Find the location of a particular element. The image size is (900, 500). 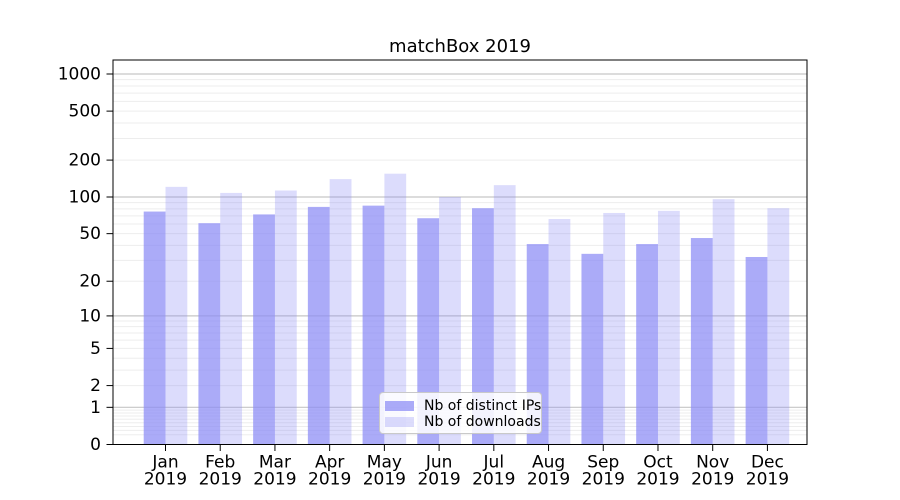

legend-swatch-distinct-ips is located at coordinates (399, 405).